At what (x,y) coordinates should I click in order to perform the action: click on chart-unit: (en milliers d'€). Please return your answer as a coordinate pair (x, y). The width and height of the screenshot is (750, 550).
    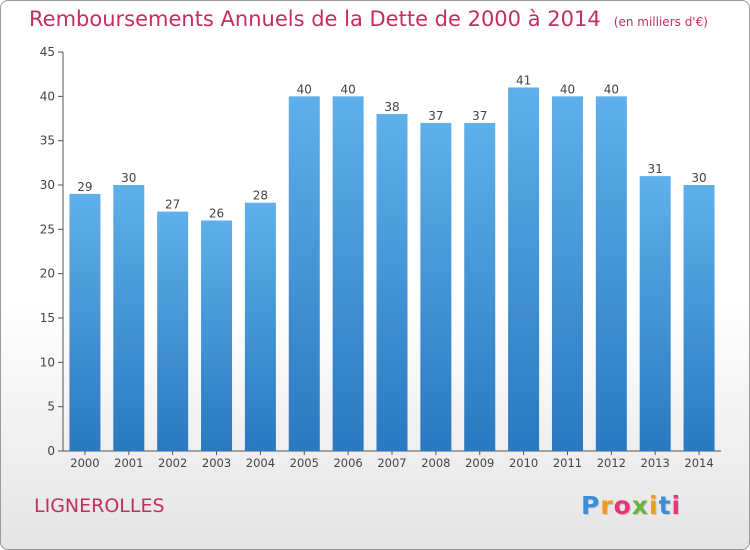
    Looking at the image, I should click on (660, 22).